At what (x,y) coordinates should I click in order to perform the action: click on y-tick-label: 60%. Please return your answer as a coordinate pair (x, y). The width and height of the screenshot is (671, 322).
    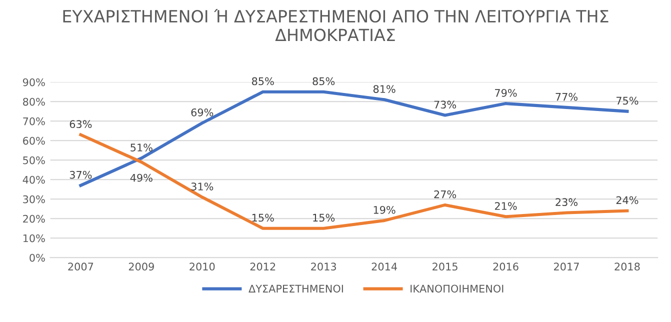
    Looking at the image, I should click on (34, 140).